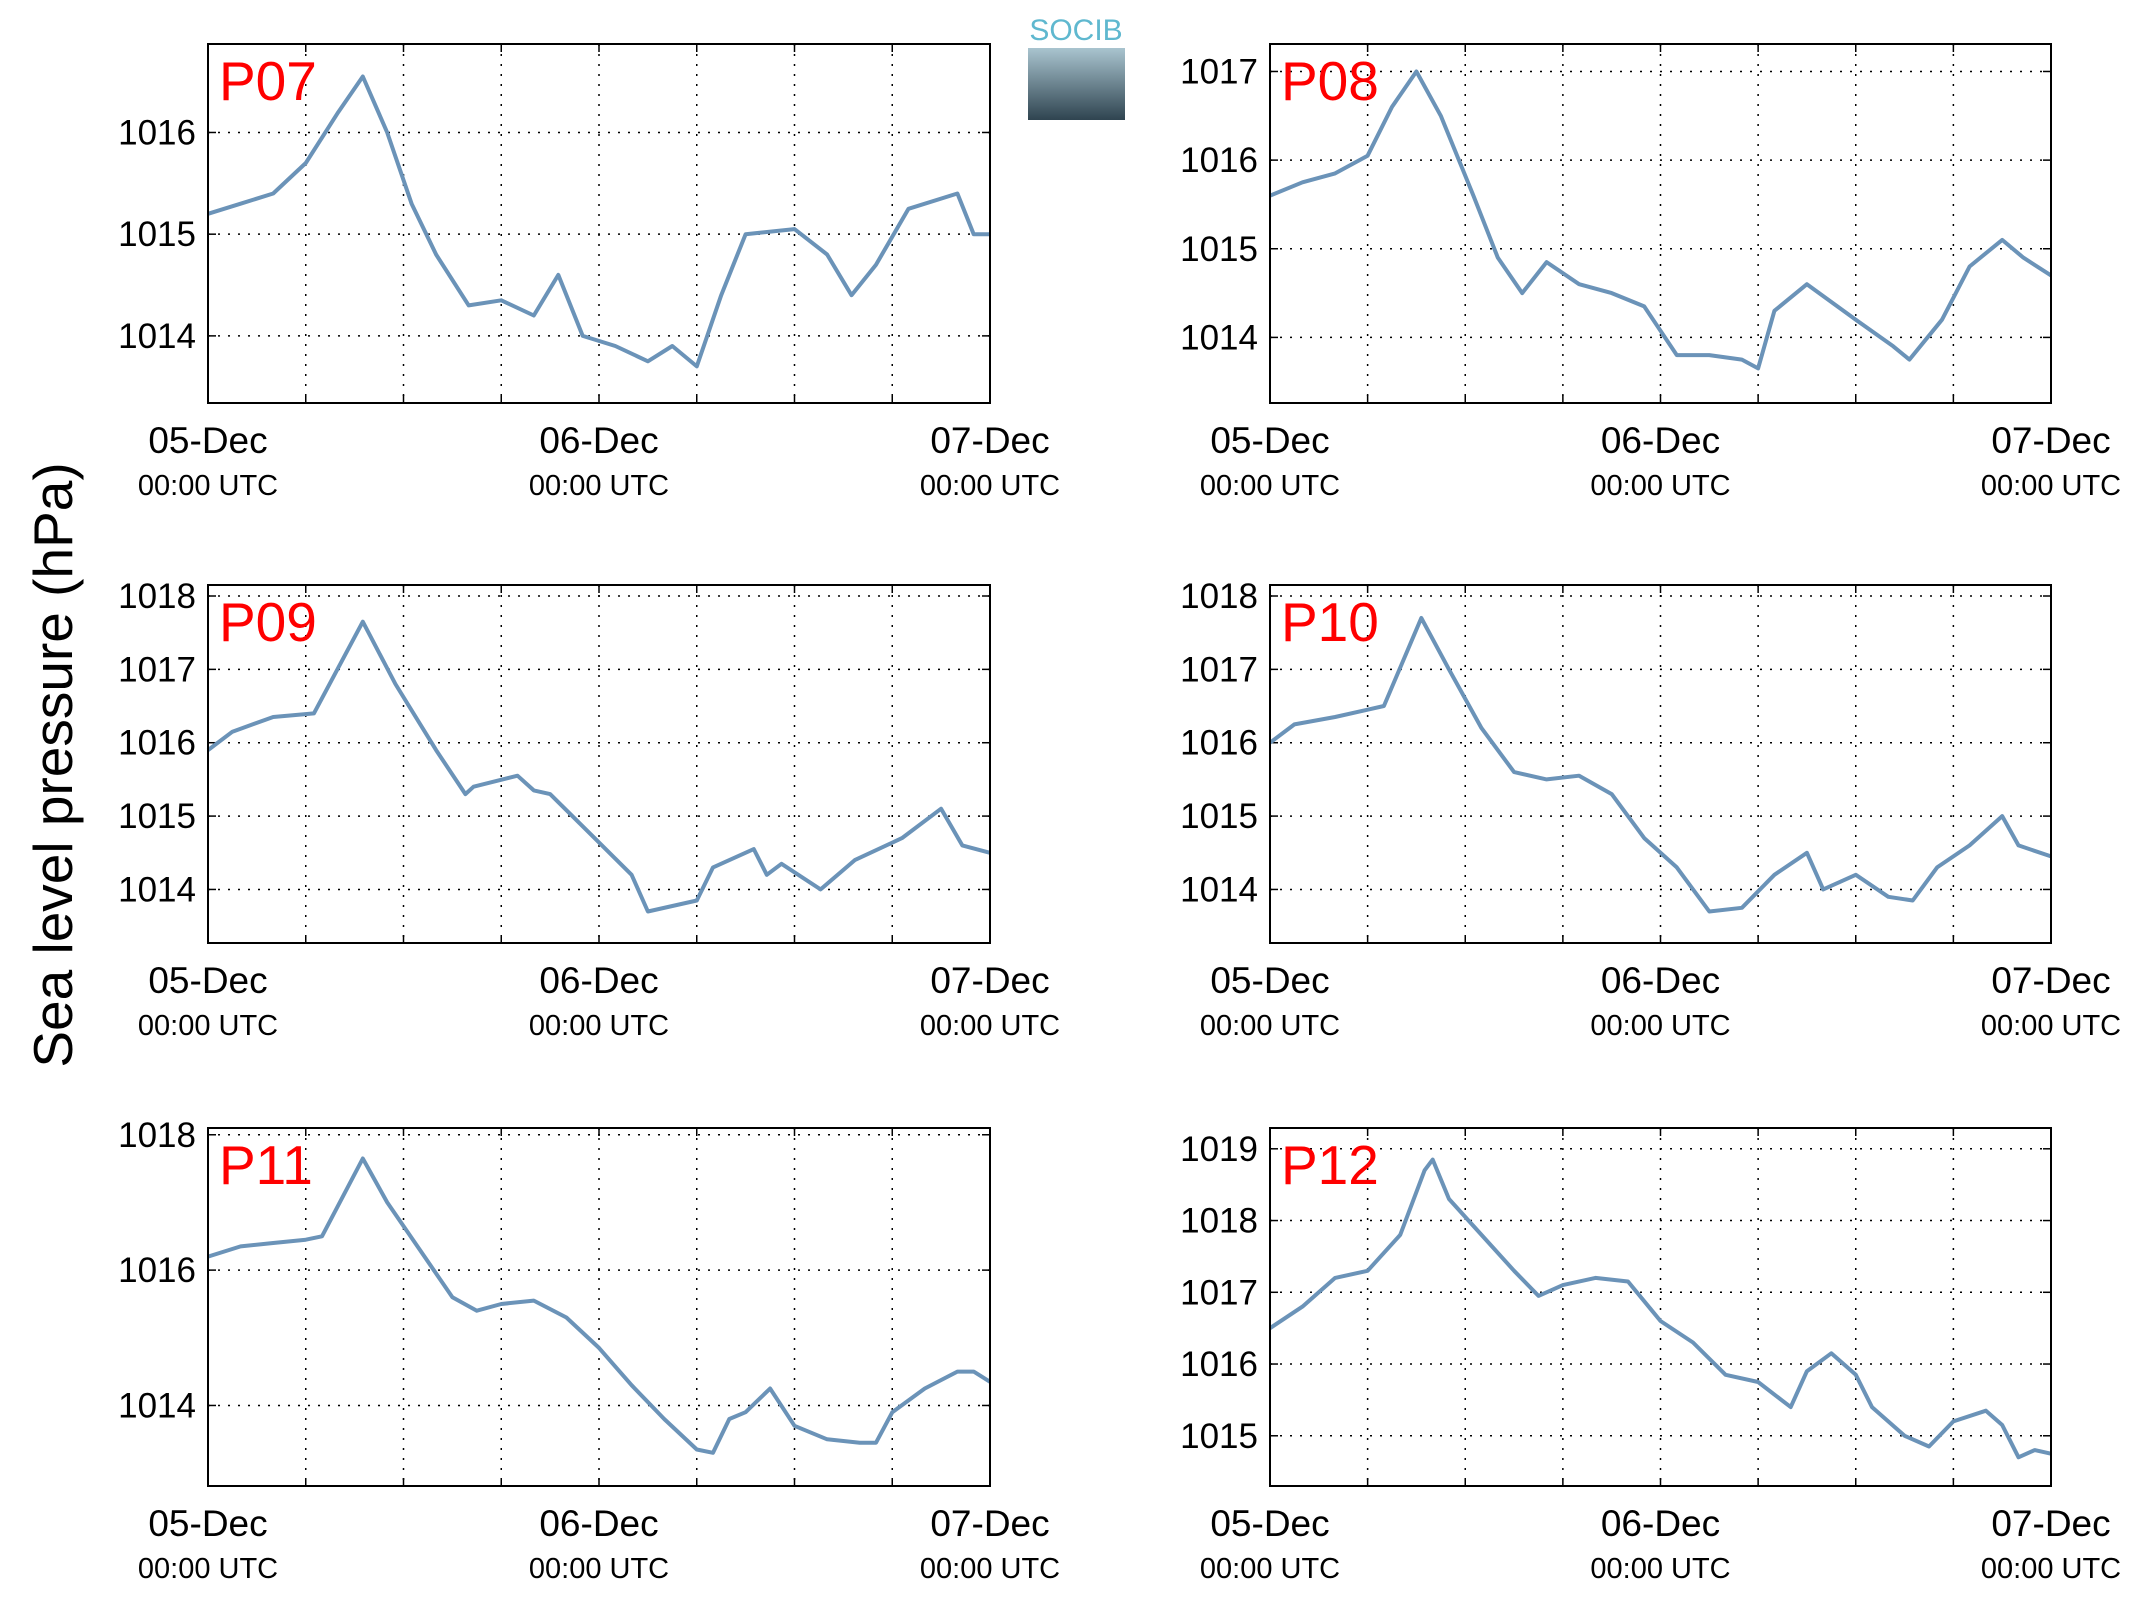 This screenshot has width=2133, height=1608. Describe the element at coordinates (1076, 84) in the screenshot. I see `logo-block` at that location.